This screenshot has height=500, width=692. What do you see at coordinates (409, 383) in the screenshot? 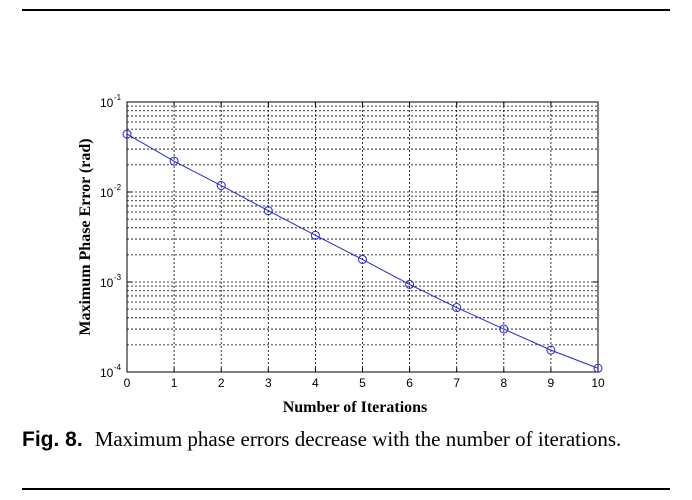
I see `x-tick-label: 6` at bounding box center [409, 383].